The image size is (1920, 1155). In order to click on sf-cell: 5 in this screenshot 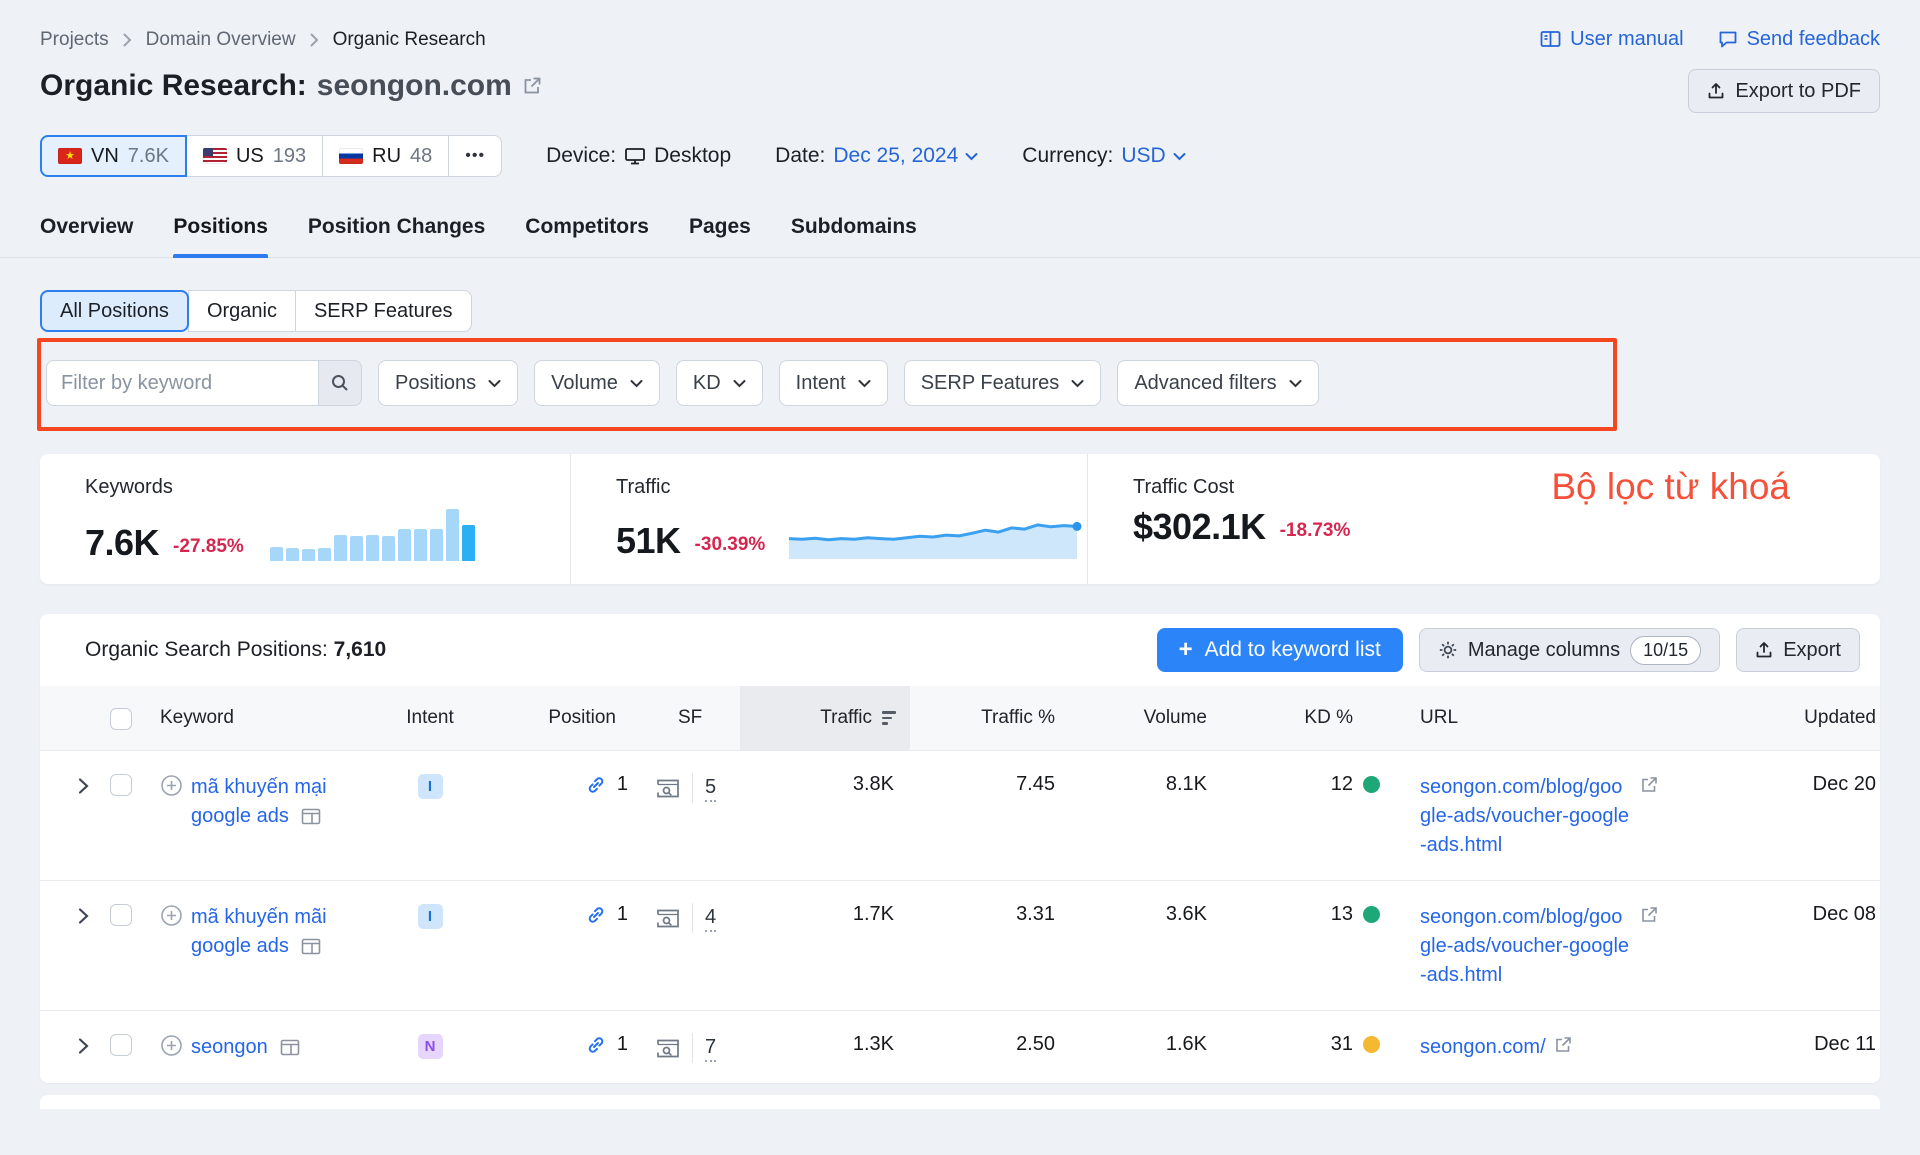, I will do `click(695, 788)`.